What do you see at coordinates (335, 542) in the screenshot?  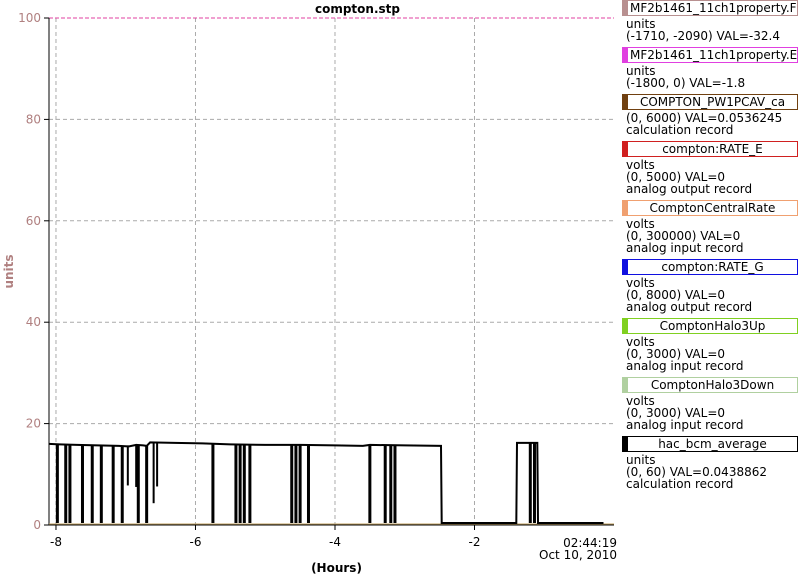 I see `x-tick-label: -4` at bounding box center [335, 542].